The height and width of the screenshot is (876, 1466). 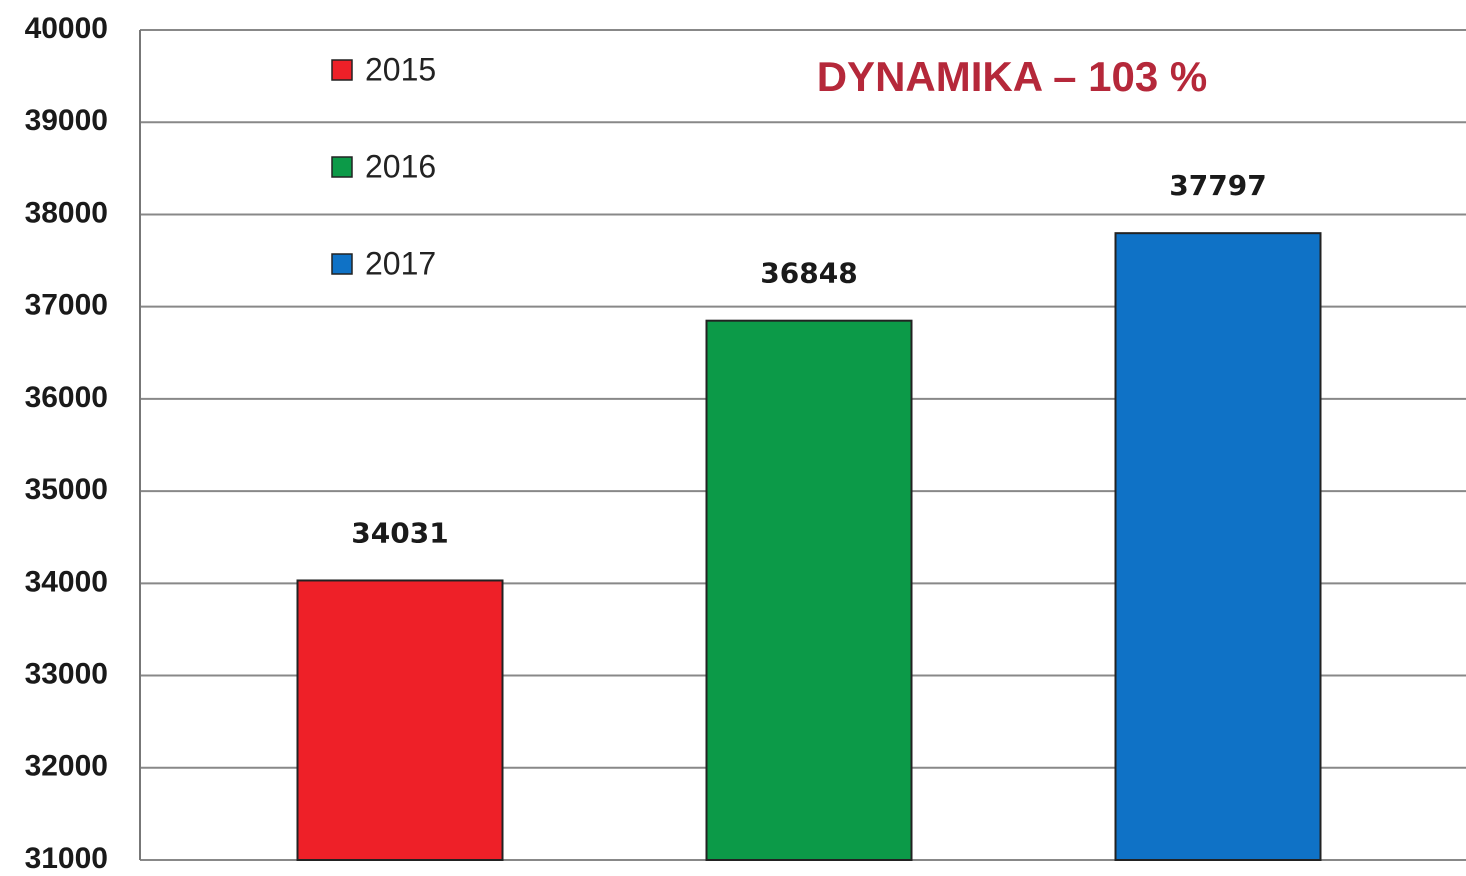 What do you see at coordinates (1012, 76) in the screenshot?
I see `annotation: DYNAMIKA – 103 %` at bounding box center [1012, 76].